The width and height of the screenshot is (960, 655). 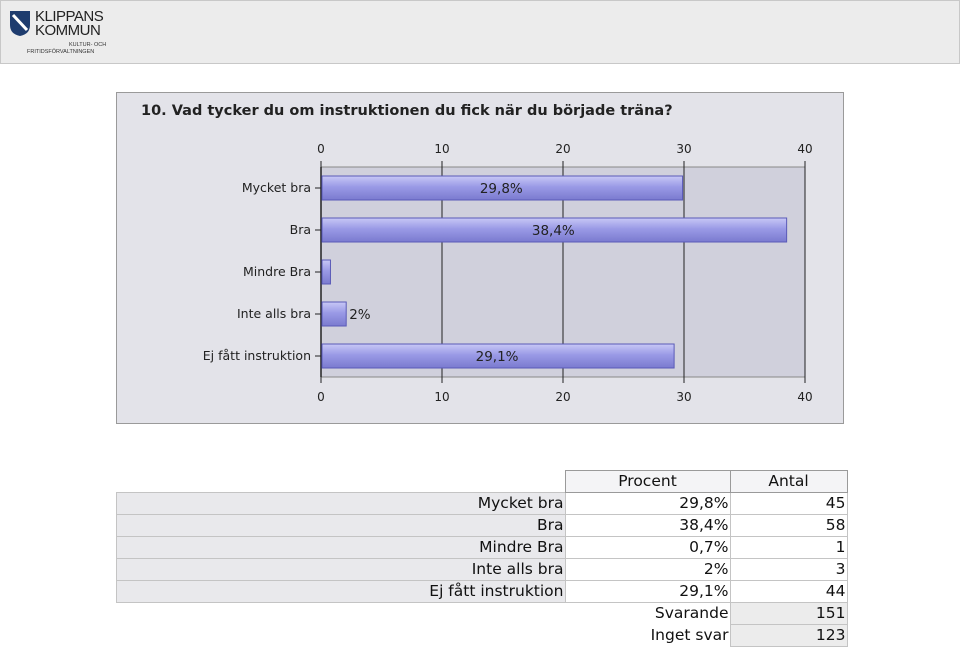 I want to click on shield-icon, so click(x=20, y=23).